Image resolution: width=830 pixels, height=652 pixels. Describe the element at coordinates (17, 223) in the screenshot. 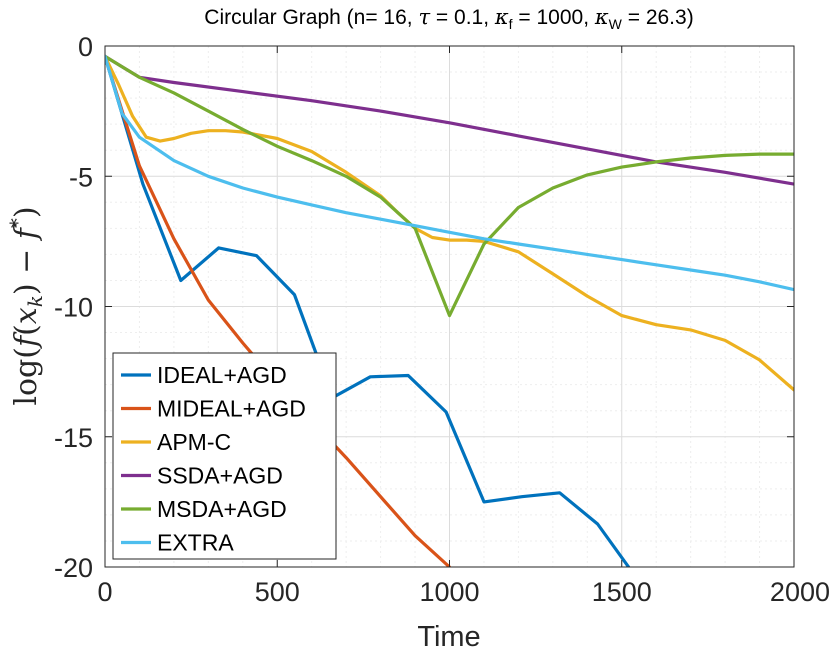

I see `ylabel-star-superscript: *` at that location.